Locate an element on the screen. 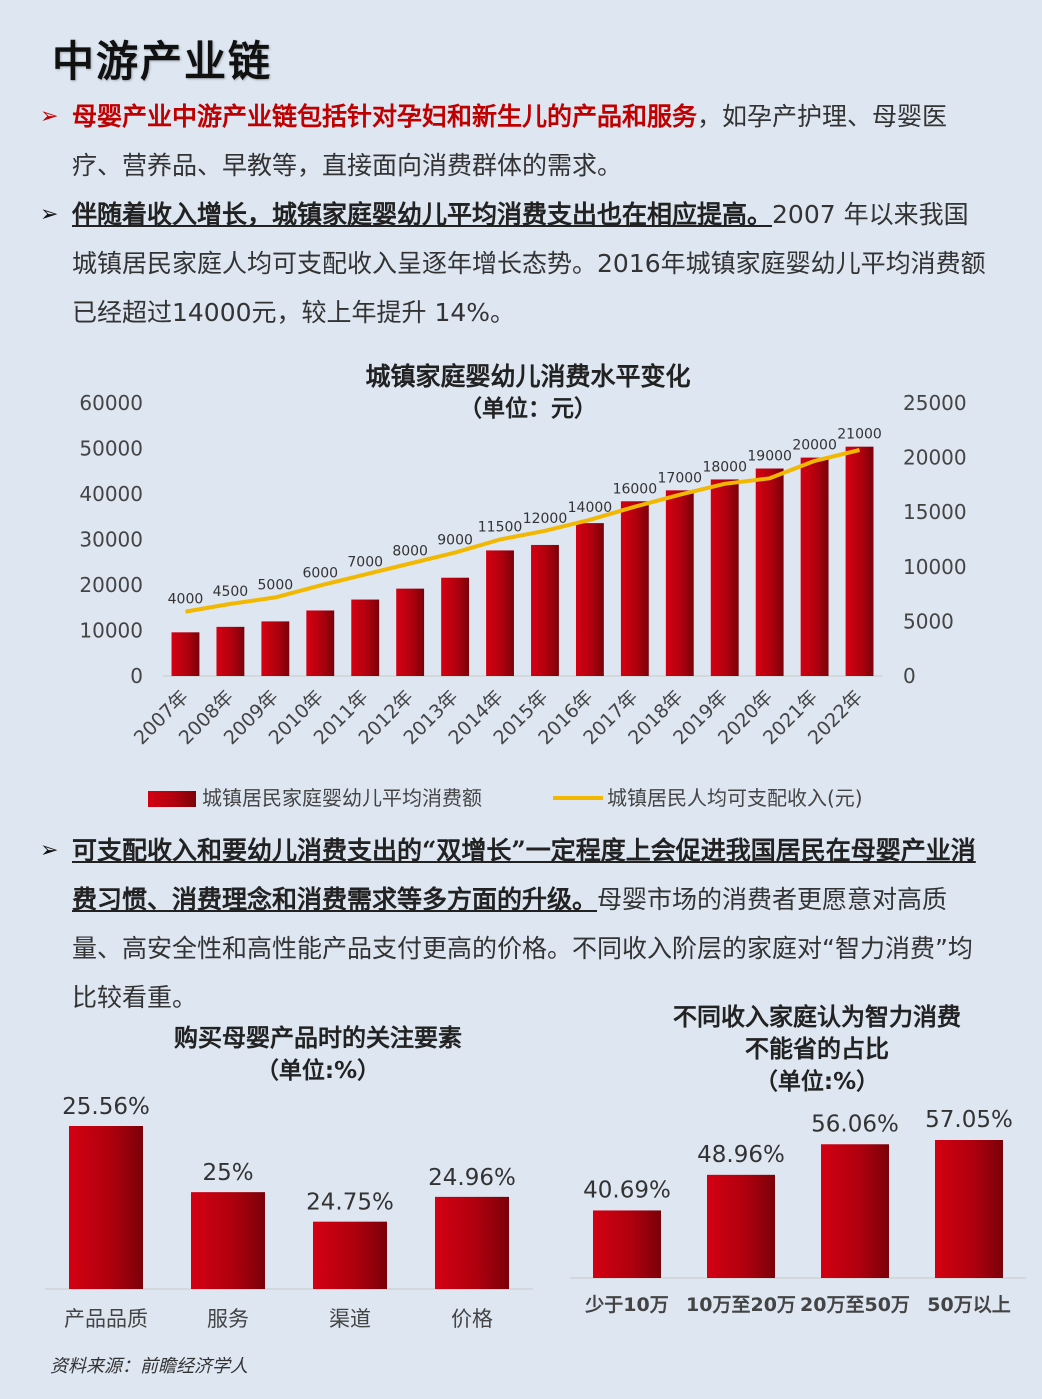 The height and width of the screenshot is (1399, 1042). chart-title-line2: 不能省的占比 is located at coordinates (817, 1049).